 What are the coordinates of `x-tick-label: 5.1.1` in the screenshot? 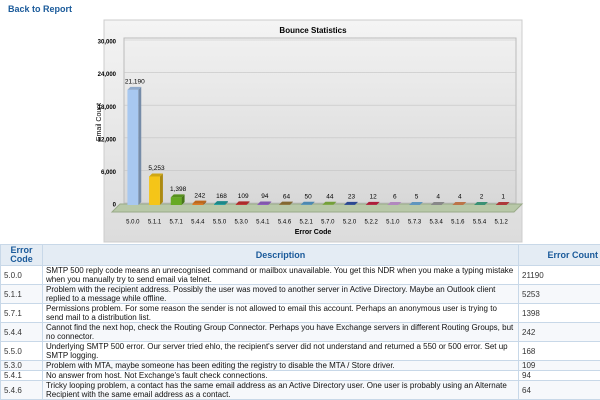 It's located at (155, 223).